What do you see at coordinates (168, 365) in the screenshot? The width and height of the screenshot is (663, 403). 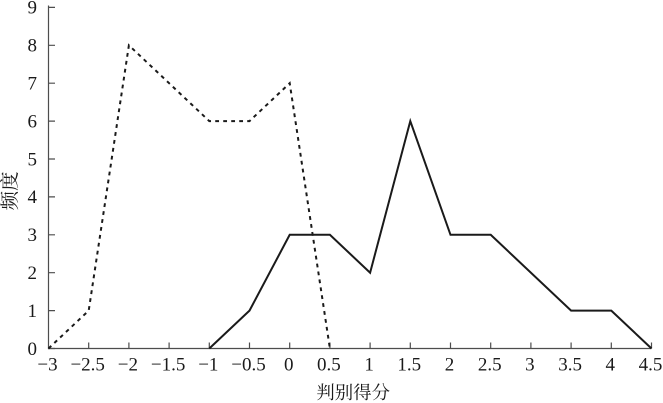 I see `svg-text: −1.5` at bounding box center [168, 365].